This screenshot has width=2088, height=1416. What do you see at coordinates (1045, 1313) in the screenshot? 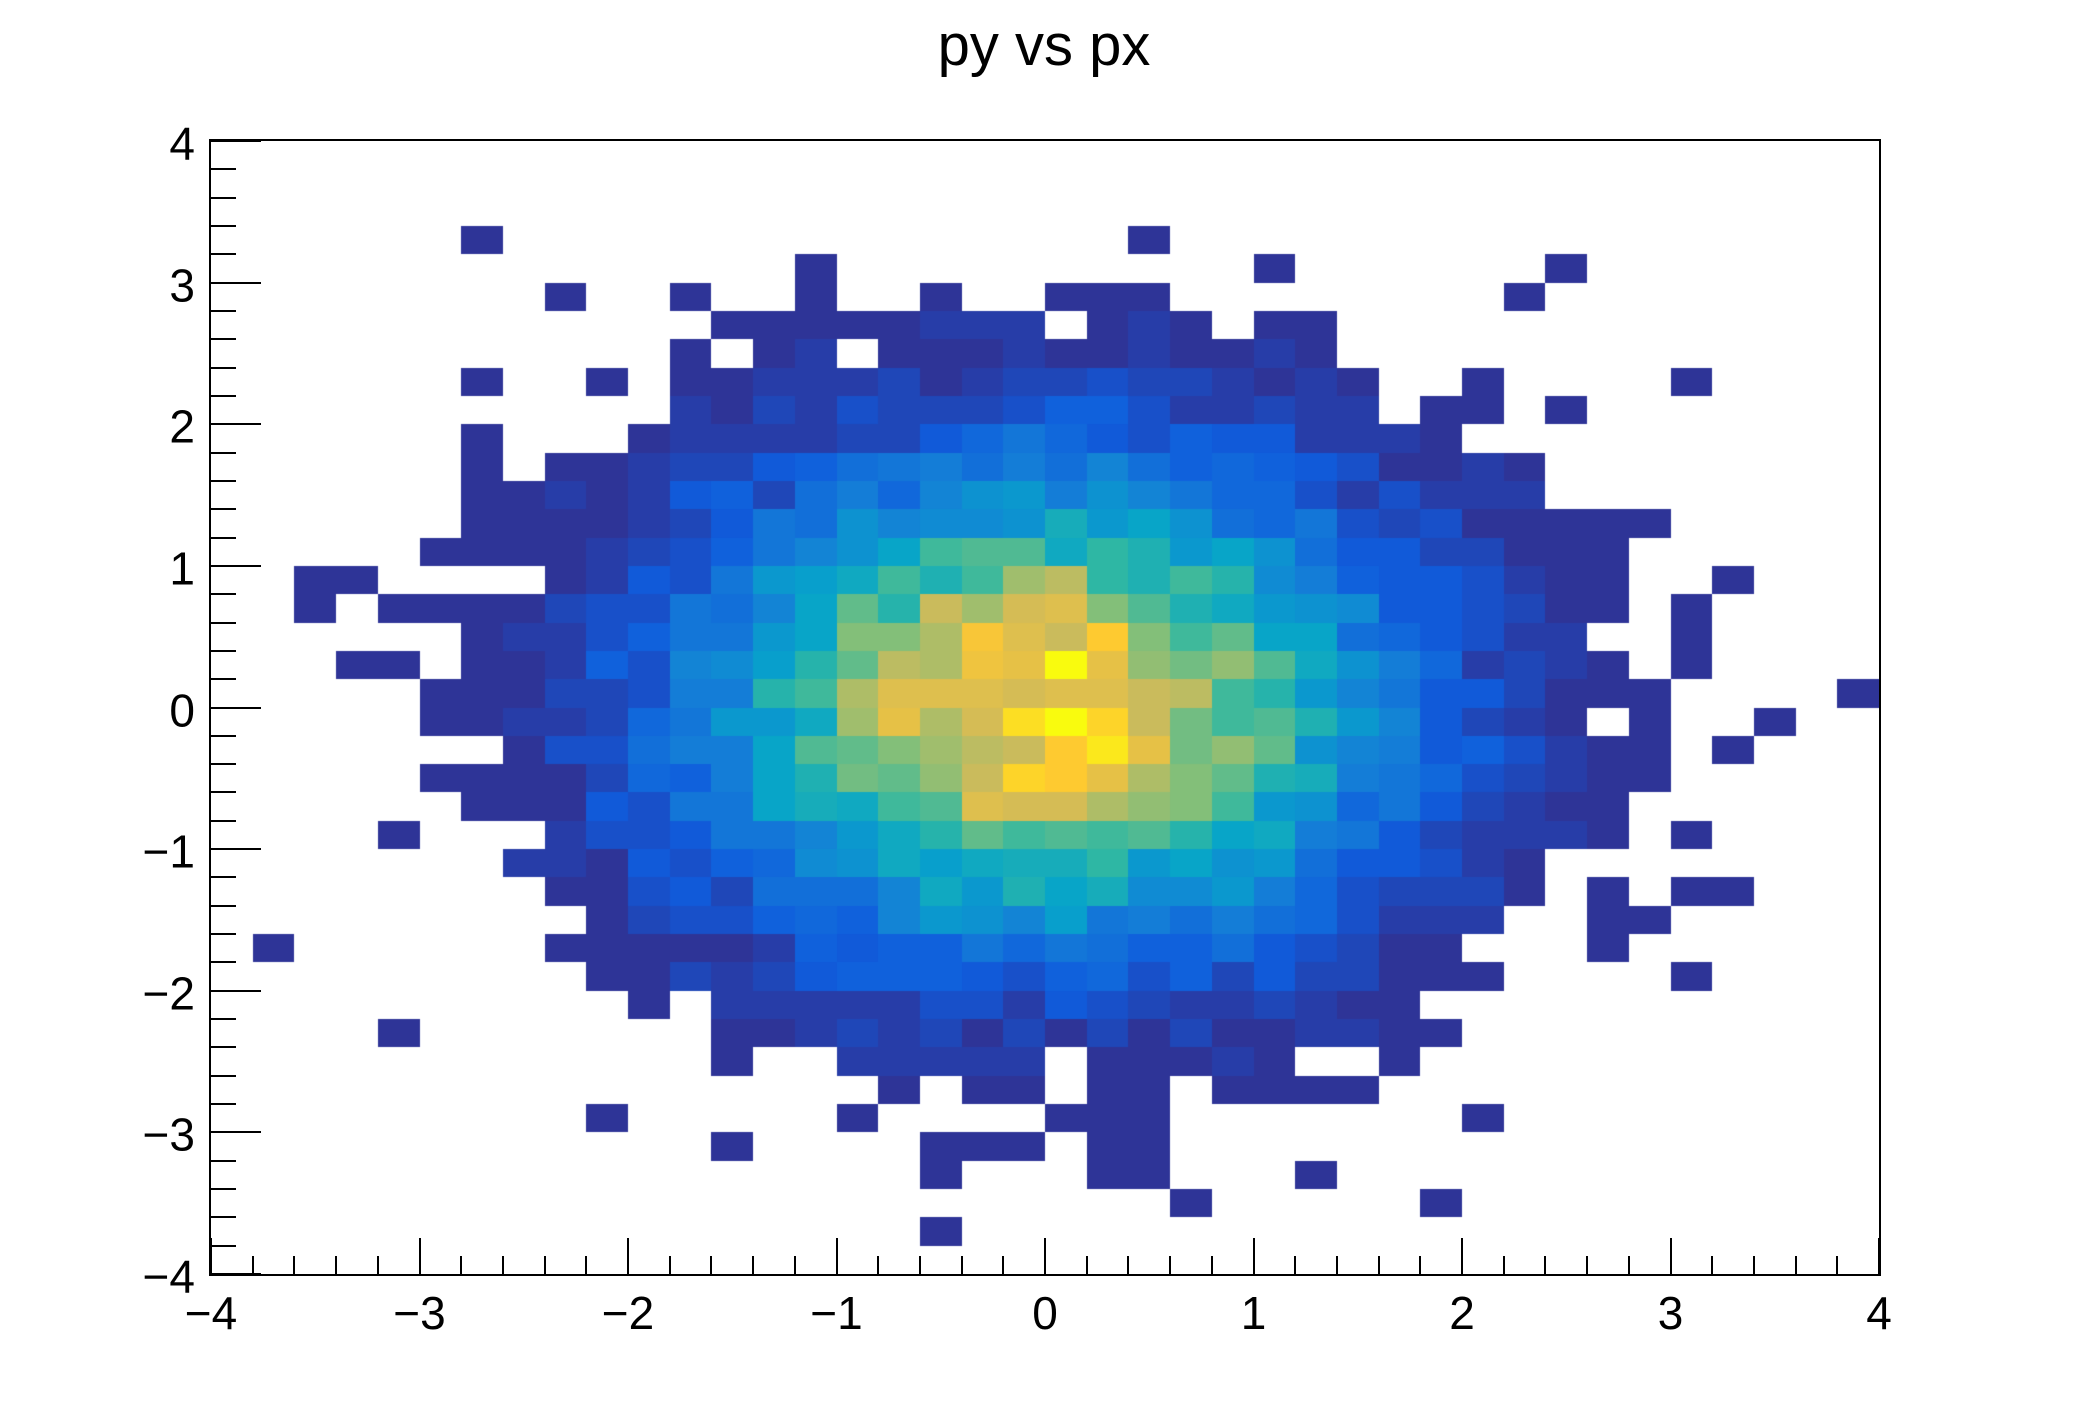
I see `x-axis-tick-label: 0` at bounding box center [1045, 1313].